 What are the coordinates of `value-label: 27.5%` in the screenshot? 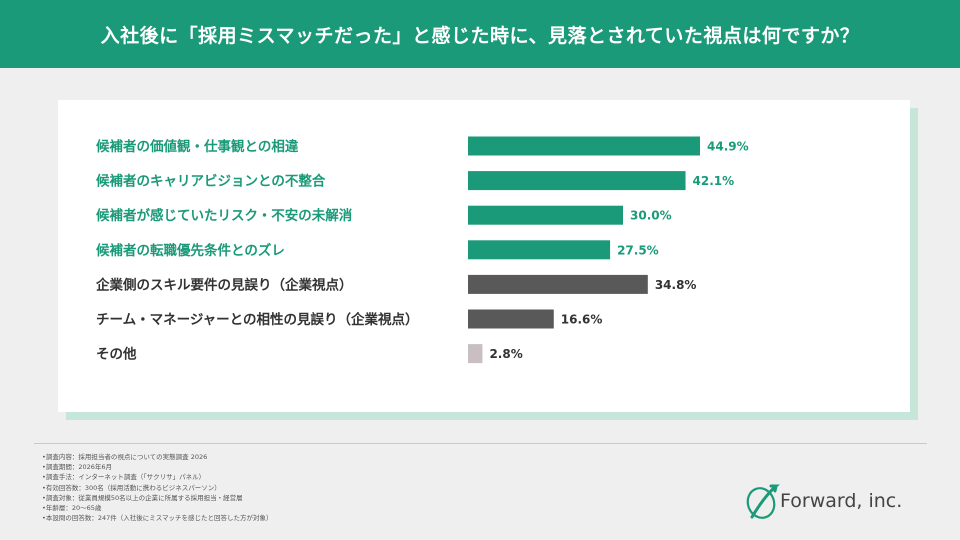 It's located at (638, 250).